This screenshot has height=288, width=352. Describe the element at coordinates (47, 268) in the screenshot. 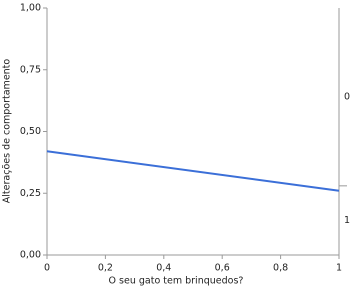

I see `x-tick-label: 0` at that location.